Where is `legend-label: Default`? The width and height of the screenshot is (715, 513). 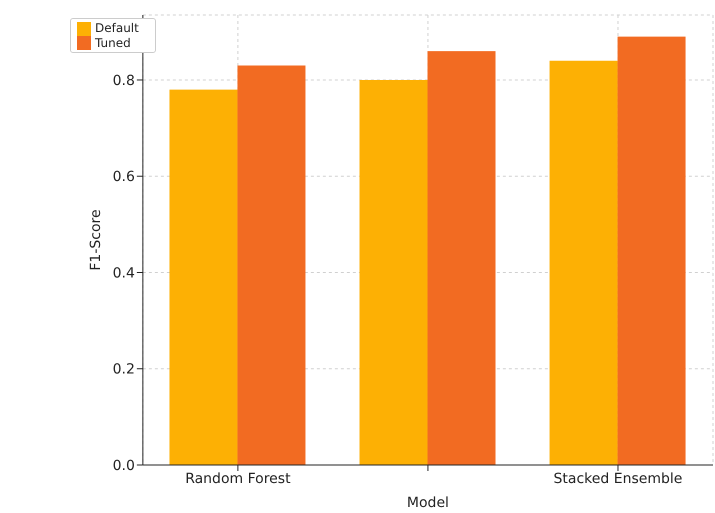
legend-label: Default is located at coordinates (117, 28).